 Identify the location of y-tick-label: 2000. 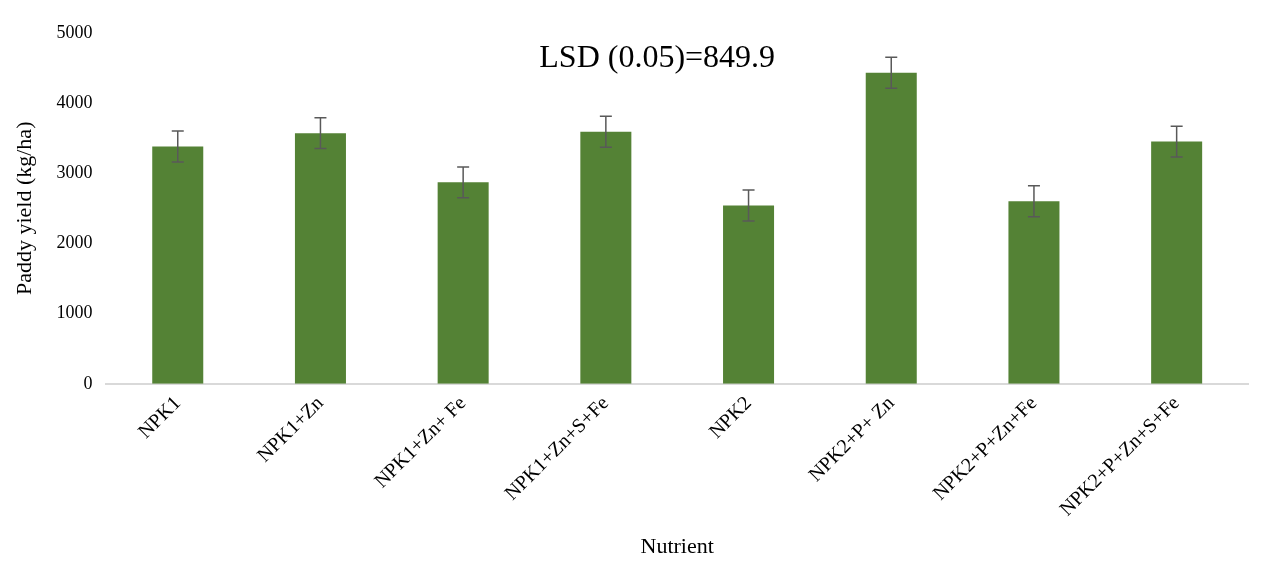
(74, 242).